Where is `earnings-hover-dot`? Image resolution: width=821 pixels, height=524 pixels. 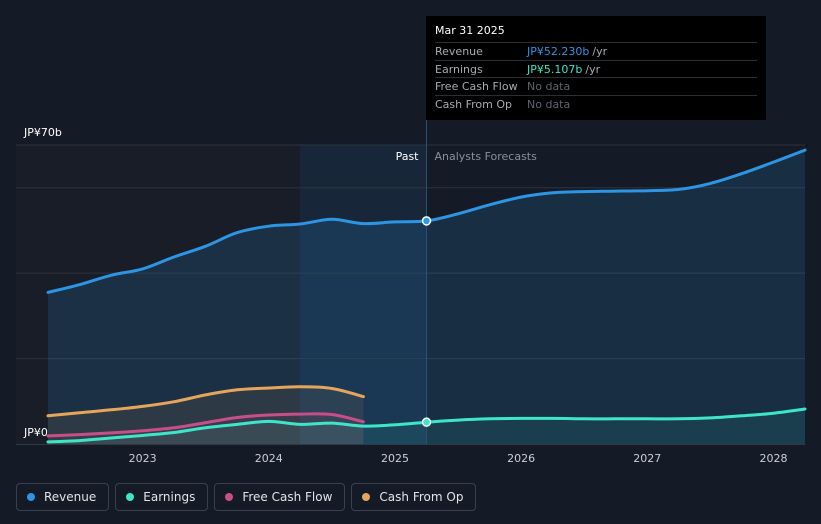
earnings-hover-dot is located at coordinates (426, 422).